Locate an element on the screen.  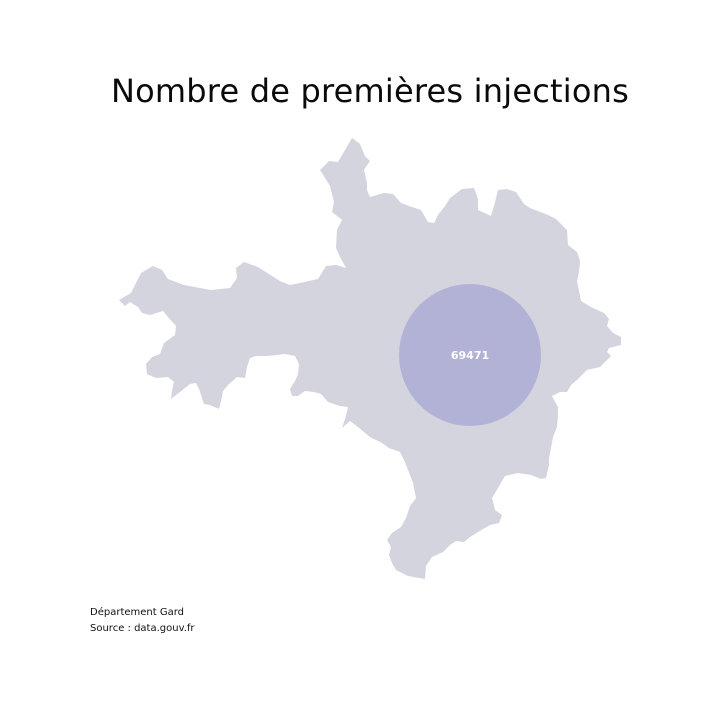
vaccination-bubble is located at coordinates (470, 355).